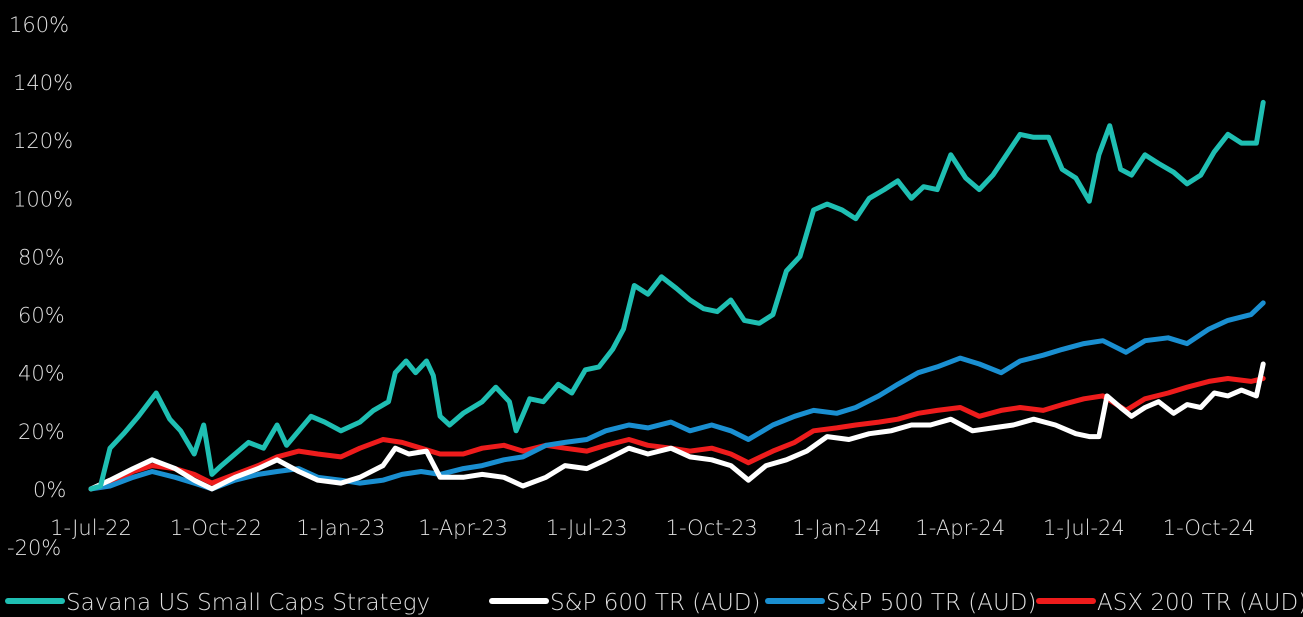 The image size is (1303, 617). I want to click on x-tick-label: 1-Jan-23, so click(341, 528).